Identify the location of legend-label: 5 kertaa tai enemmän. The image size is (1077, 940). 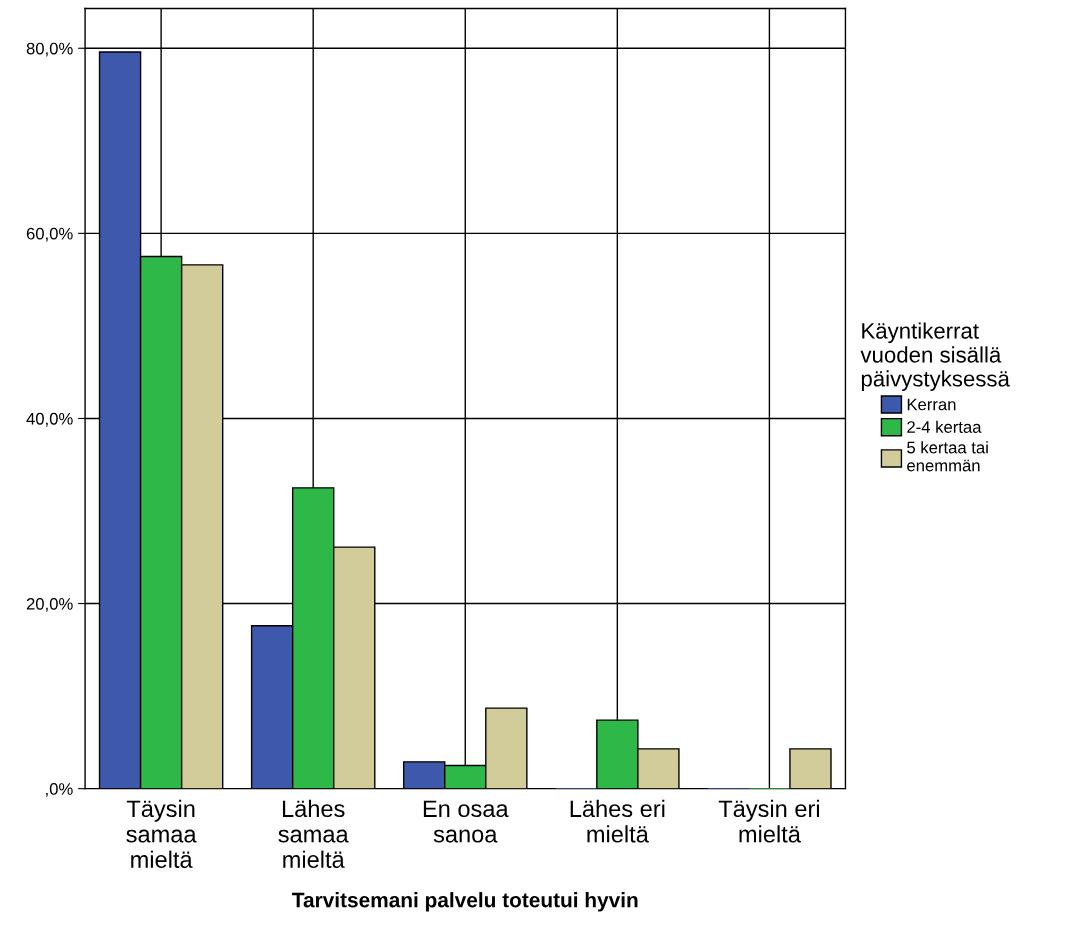
(947, 456).